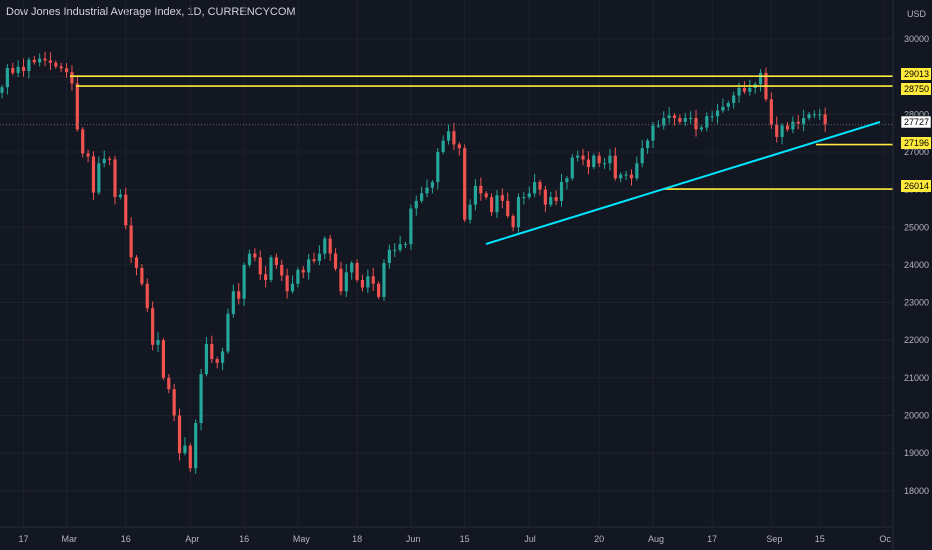 This screenshot has height=550, width=932. Describe the element at coordinates (916, 340) in the screenshot. I see `price-tick-label: 22000` at that location.